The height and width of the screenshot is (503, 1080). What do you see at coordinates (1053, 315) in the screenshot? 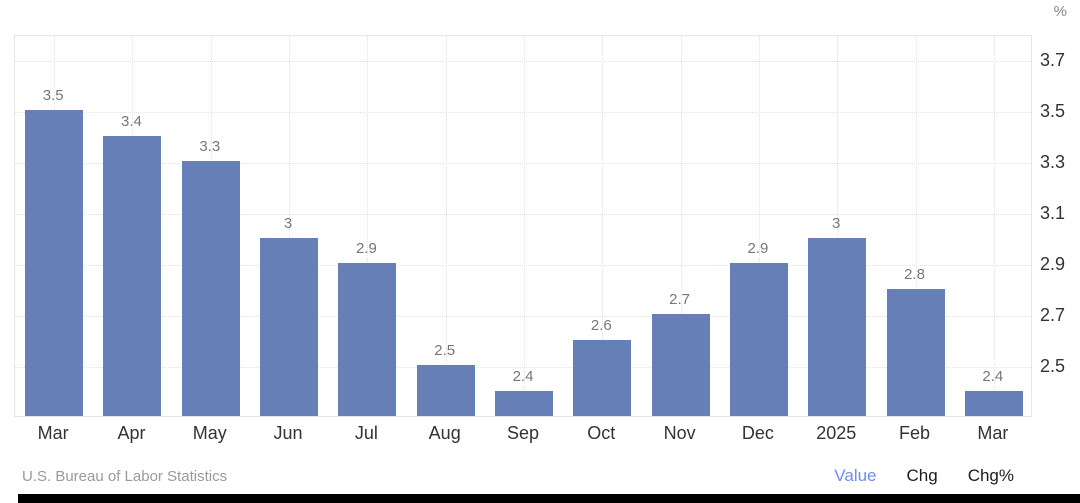
I see `y-axis-label: 2.7` at bounding box center [1053, 315].